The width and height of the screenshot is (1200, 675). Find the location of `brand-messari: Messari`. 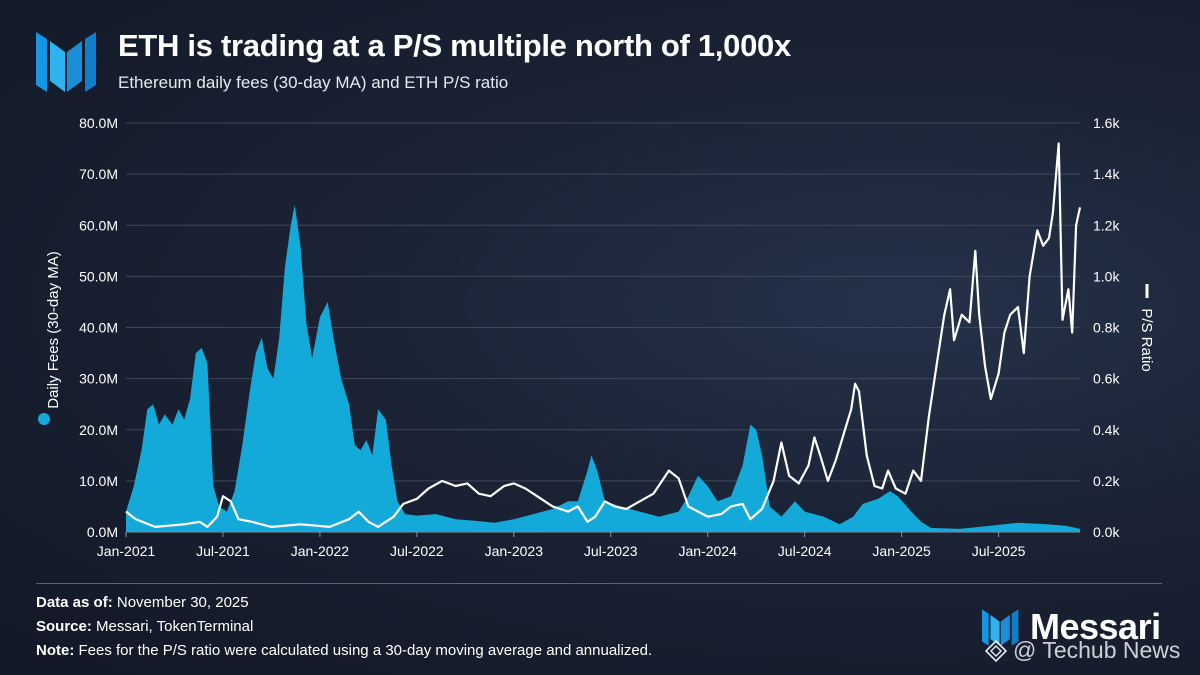

brand-messari: Messari is located at coordinates (1071, 627).